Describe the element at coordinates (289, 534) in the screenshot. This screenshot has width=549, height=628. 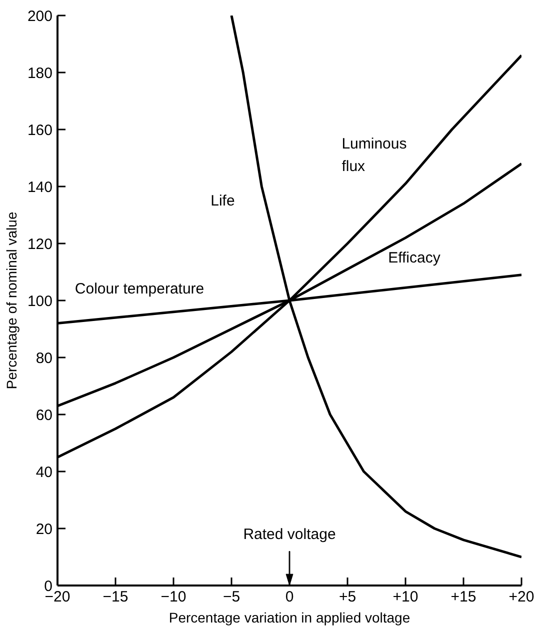
I see `ref-line-label: Rated voltage` at that location.